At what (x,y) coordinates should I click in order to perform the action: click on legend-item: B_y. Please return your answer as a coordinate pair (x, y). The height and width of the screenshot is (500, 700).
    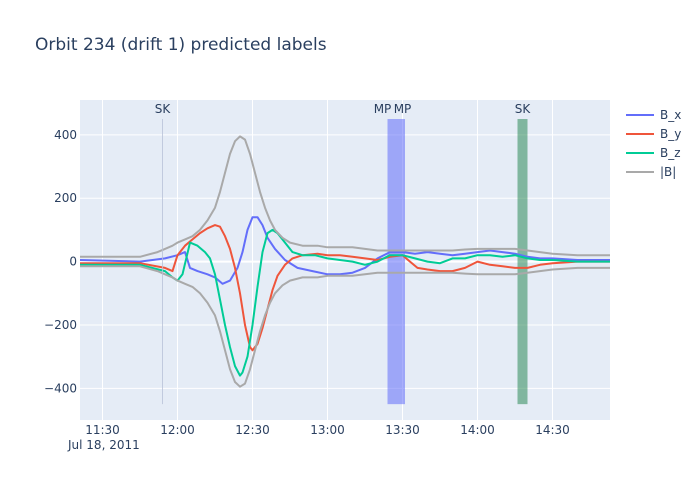
    Looking at the image, I should click on (653, 134).